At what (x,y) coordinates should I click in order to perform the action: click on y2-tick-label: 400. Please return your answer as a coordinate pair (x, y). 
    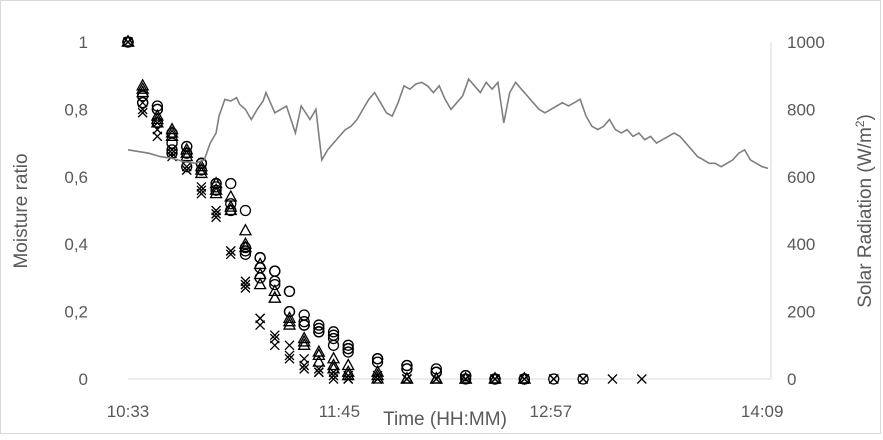
    Looking at the image, I should click on (801, 244).